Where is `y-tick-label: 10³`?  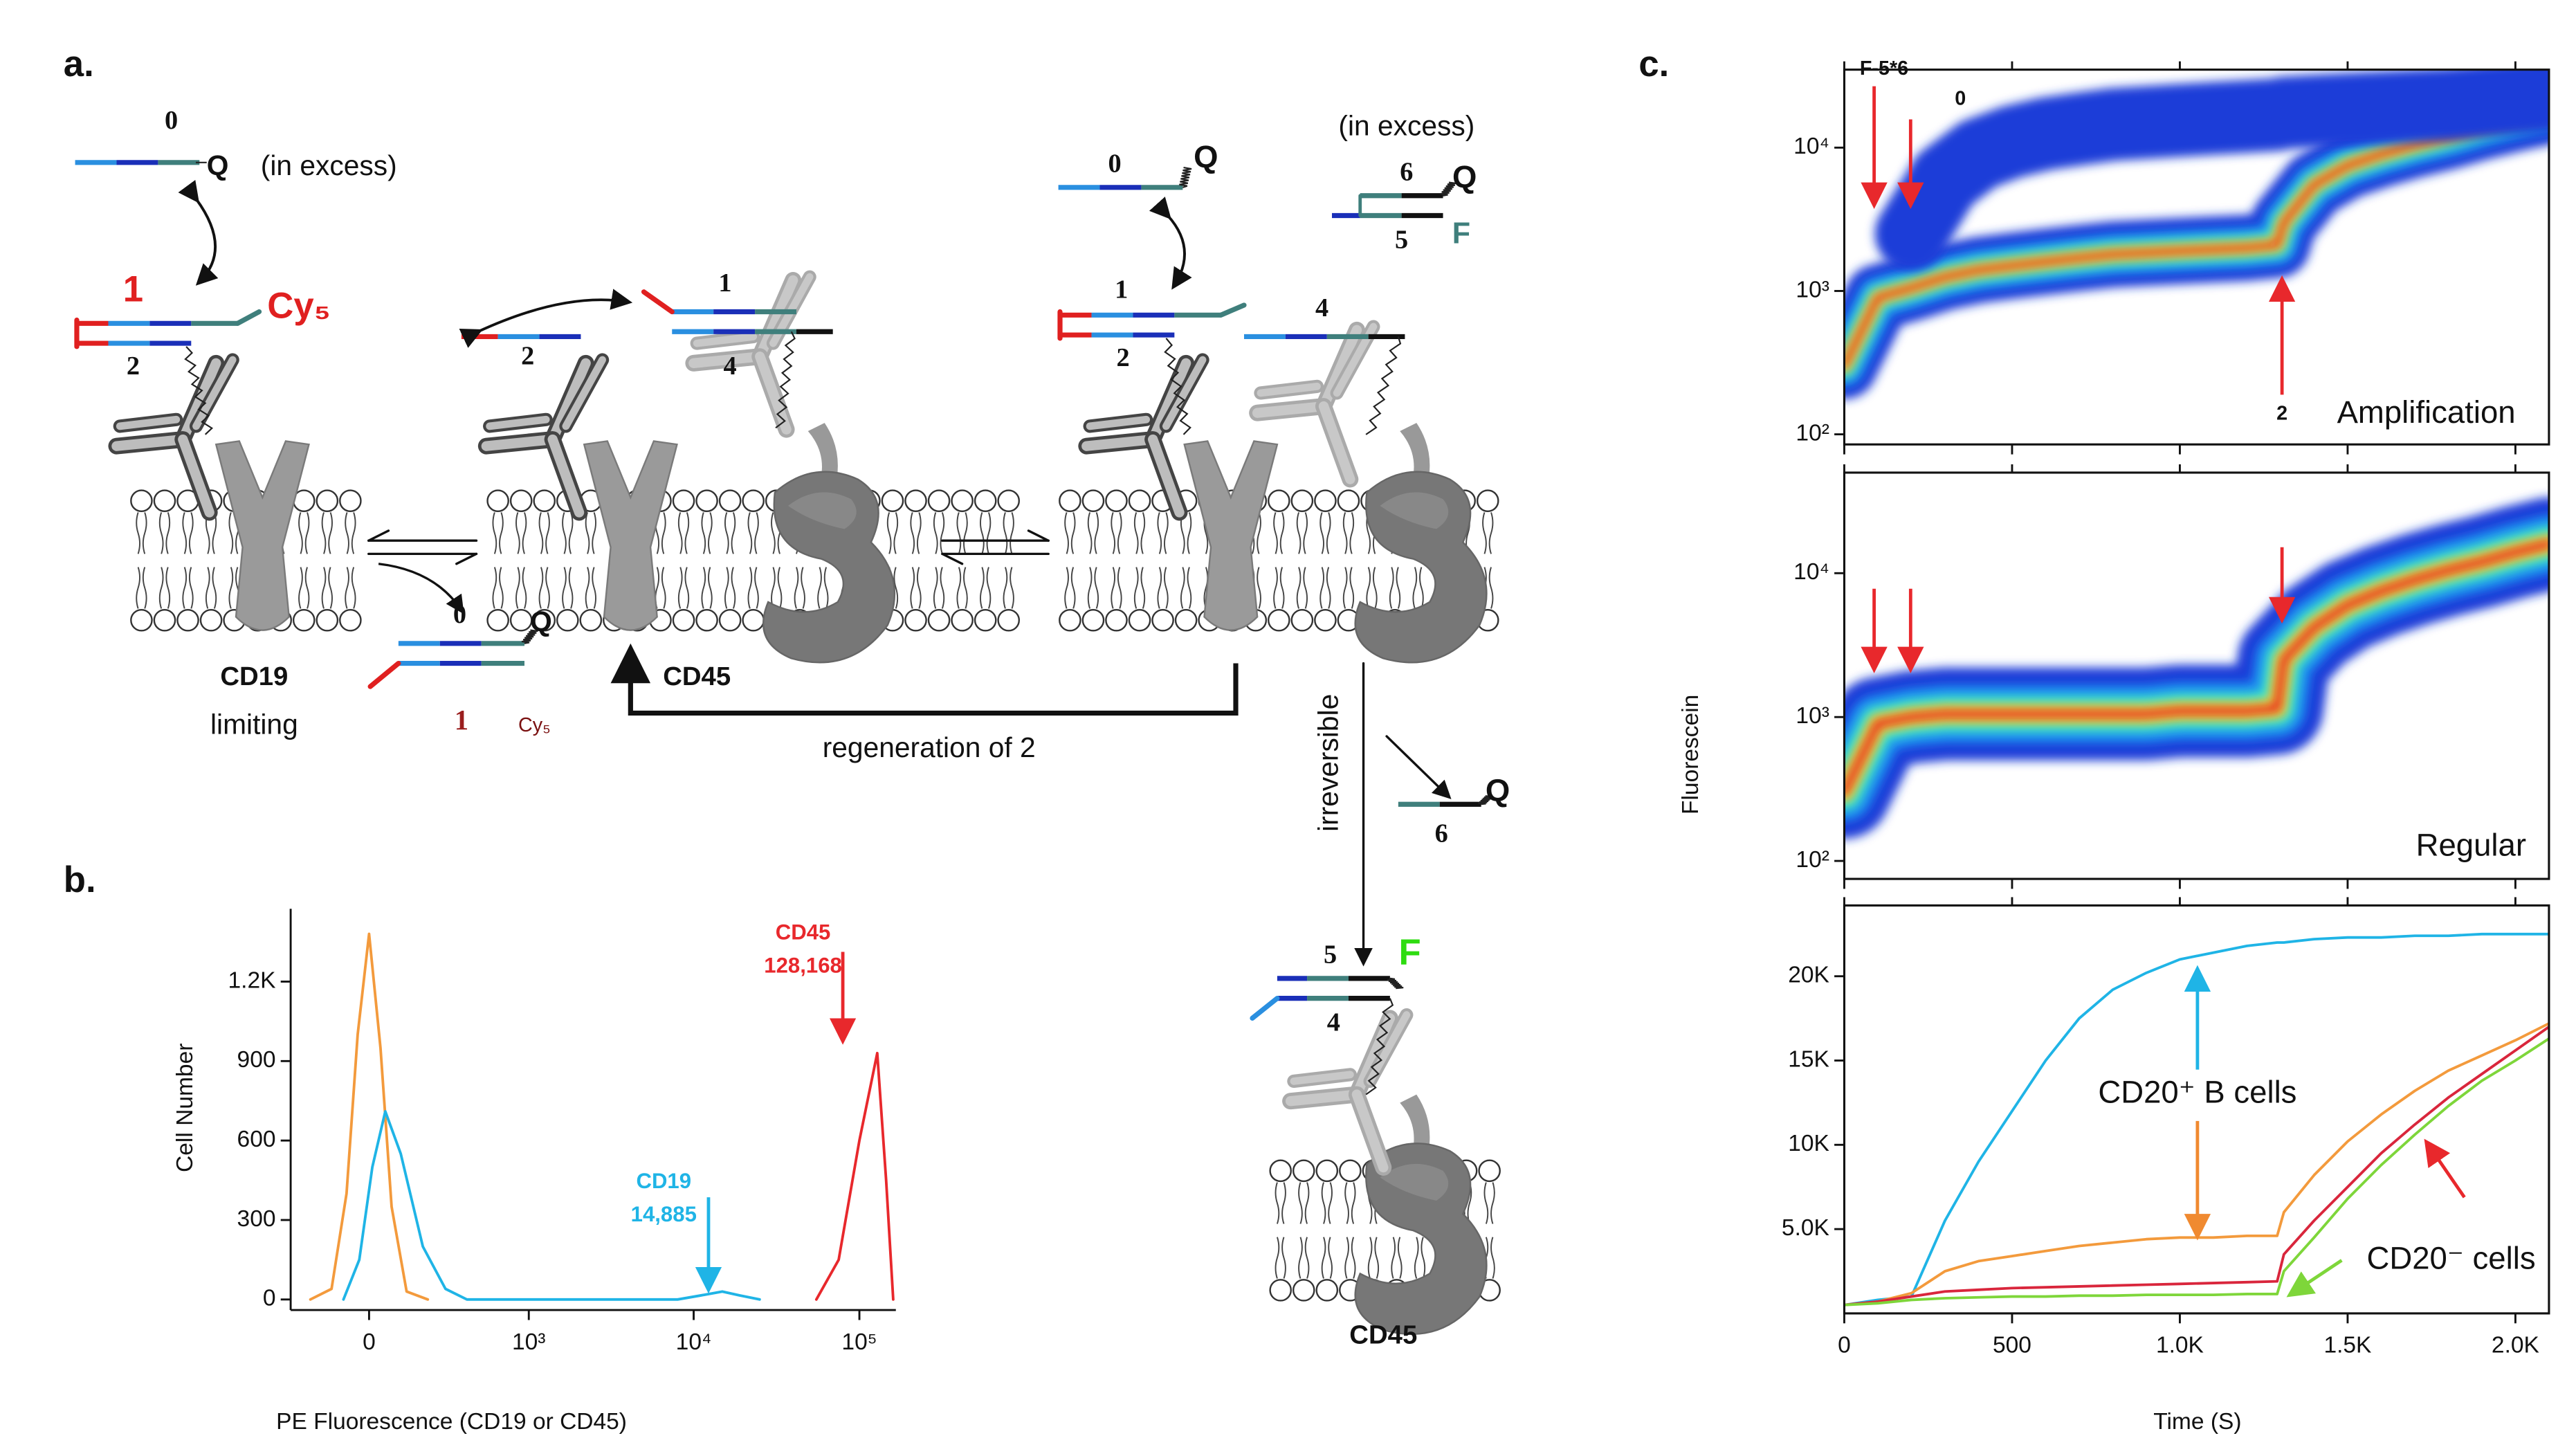 y-tick-label: 10³ is located at coordinates (1813, 289).